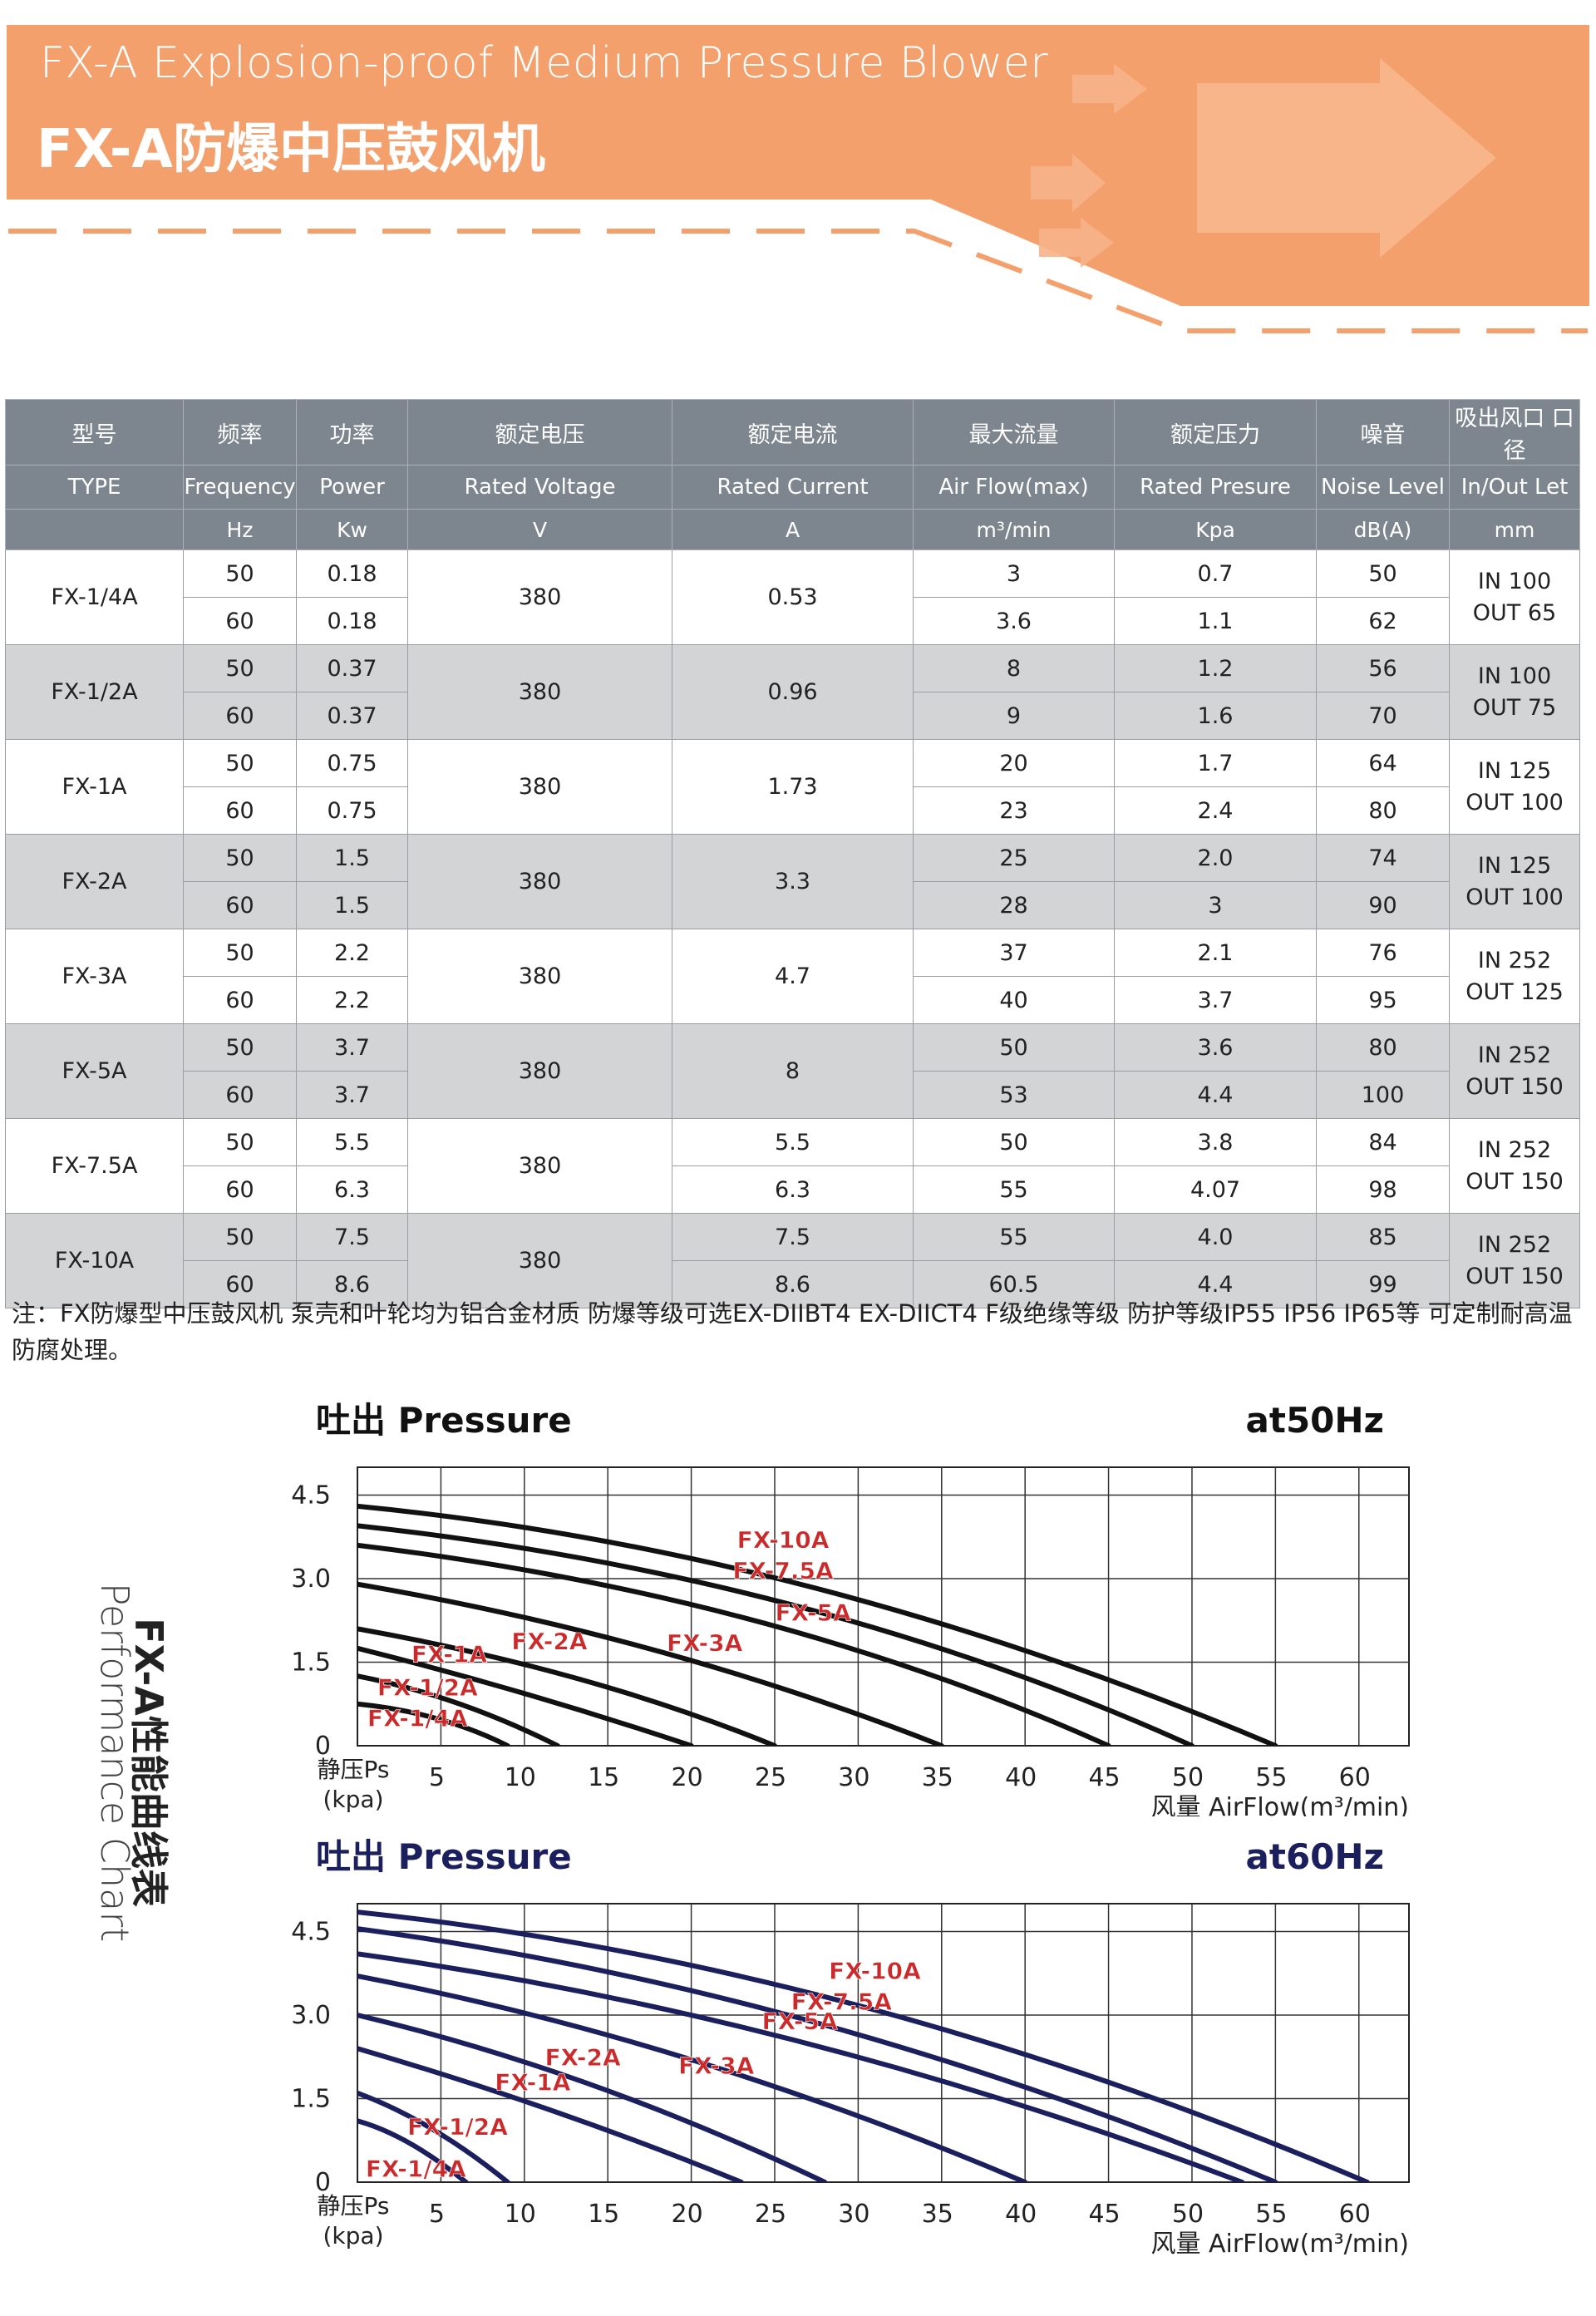 Image resolution: width=1596 pixels, height=2316 pixels. I want to click on cell-frequency: 50, so click(240, 668).